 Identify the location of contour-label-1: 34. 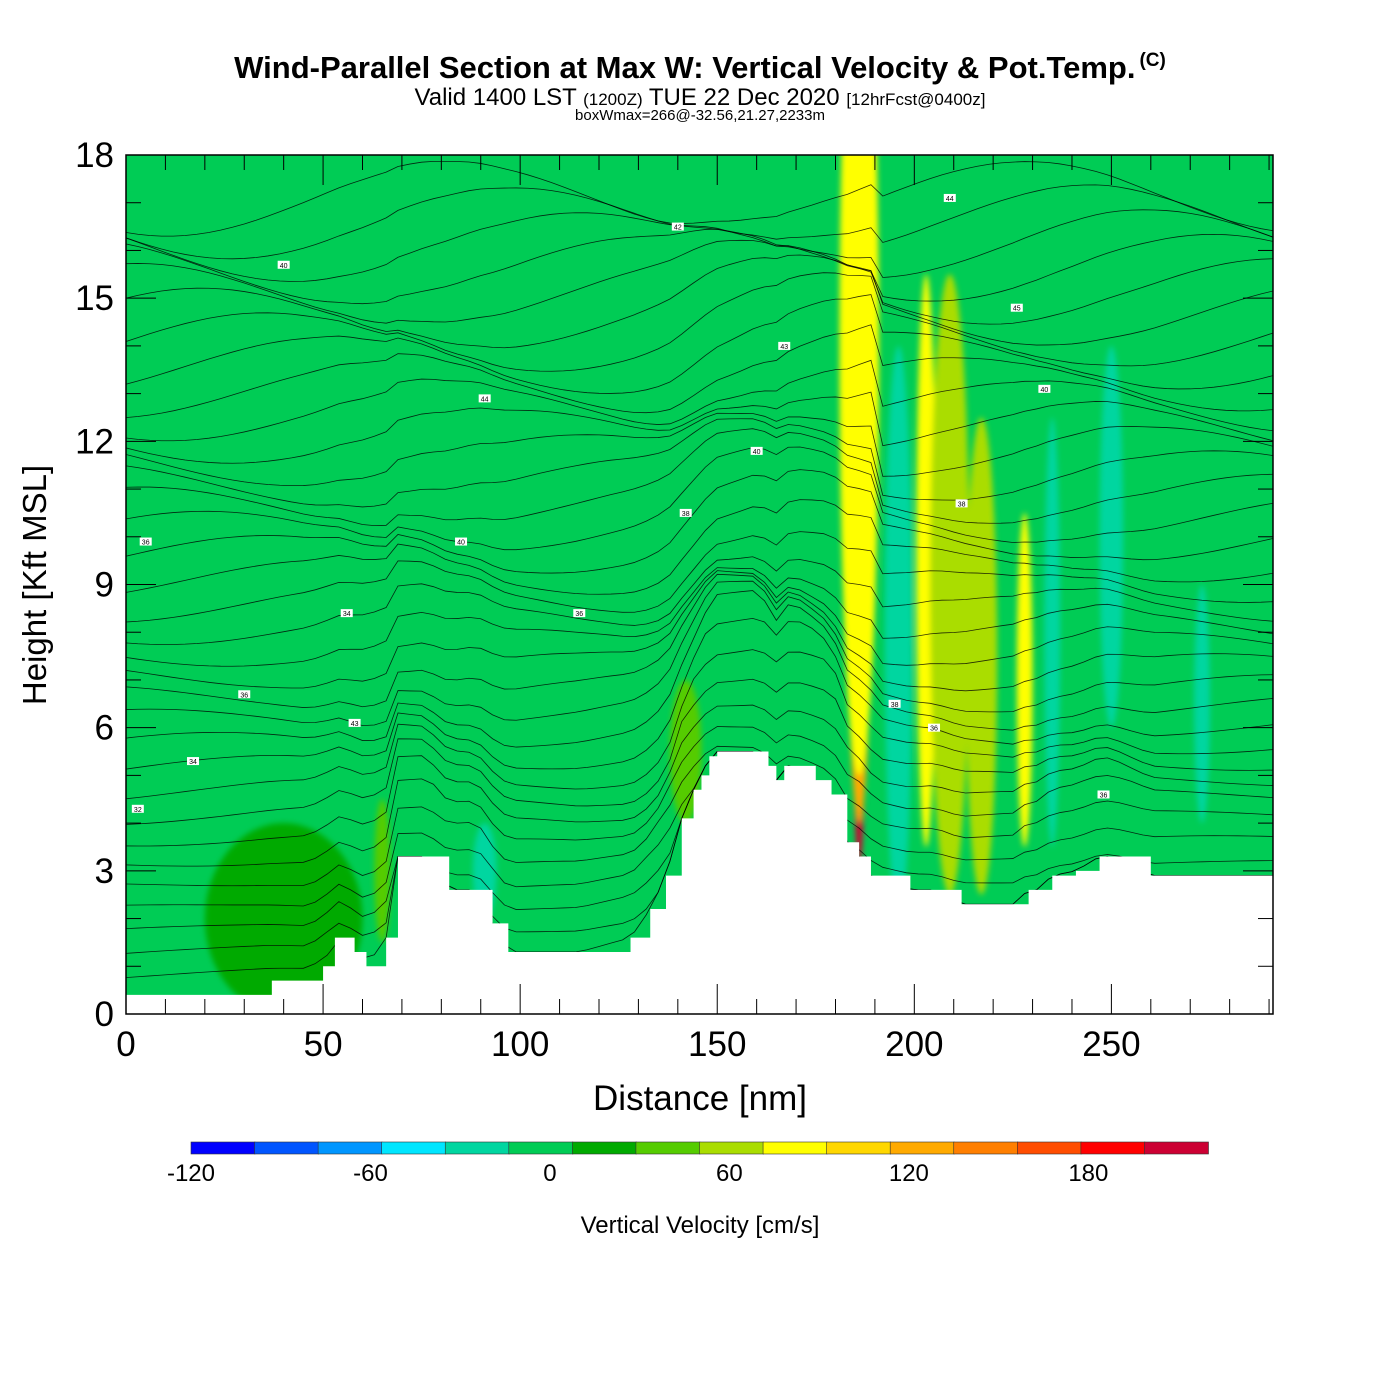
(193, 761).